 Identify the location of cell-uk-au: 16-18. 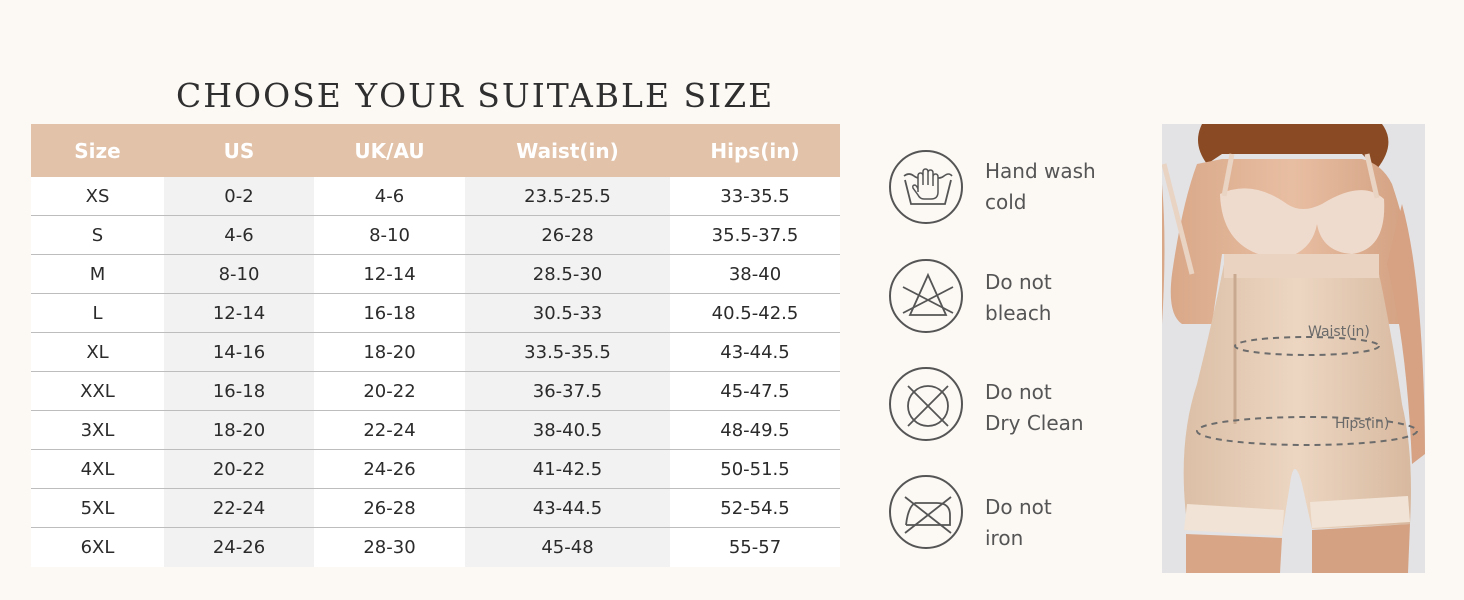
(389, 313).